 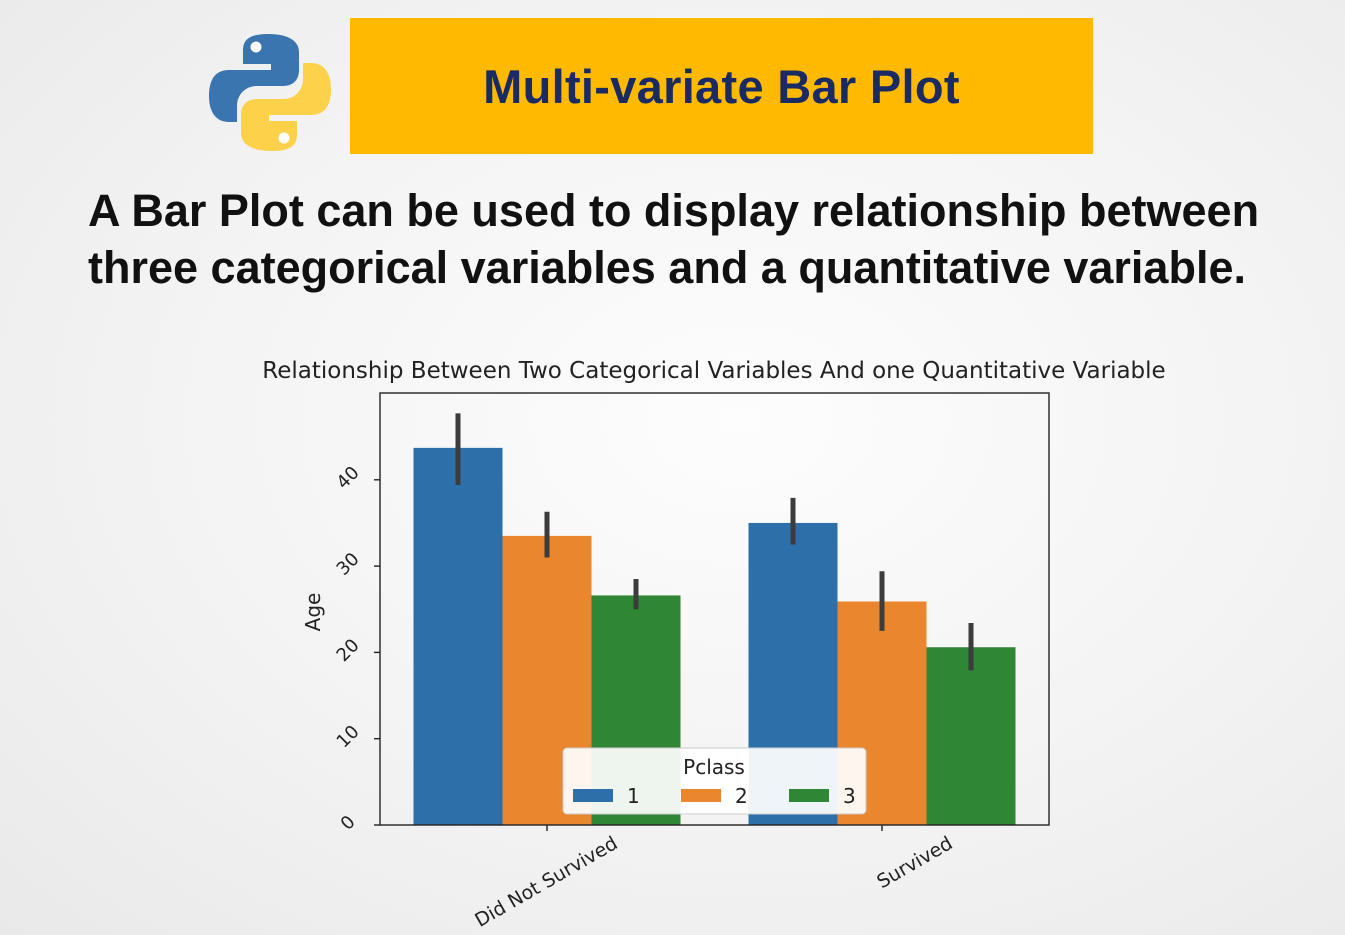 What do you see at coordinates (741, 796) in the screenshot?
I see `legend-label-2: 2` at bounding box center [741, 796].